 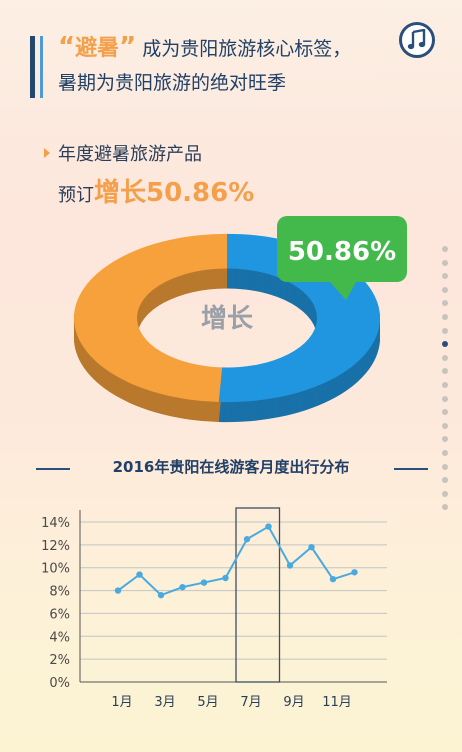 What do you see at coordinates (59, 637) in the screenshot?
I see `y-tick-label: 4%` at bounding box center [59, 637].